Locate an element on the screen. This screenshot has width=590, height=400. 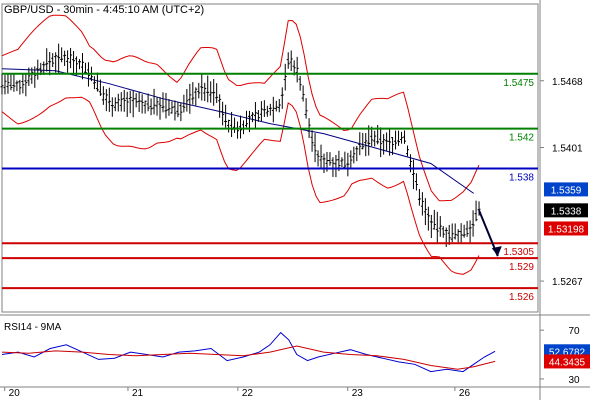
rsi-tick-label: 70 is located at coordinates (574, 331).